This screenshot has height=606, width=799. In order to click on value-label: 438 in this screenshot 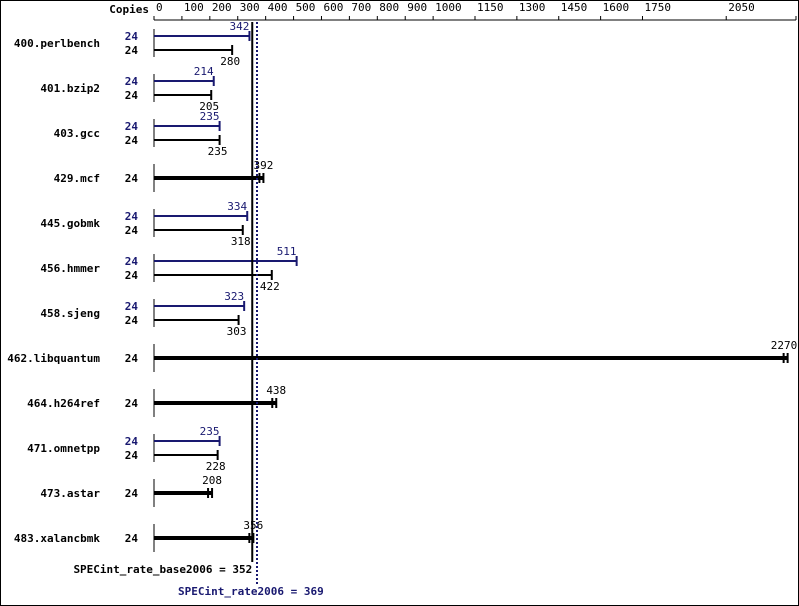, I will do `click(276, 390)`.